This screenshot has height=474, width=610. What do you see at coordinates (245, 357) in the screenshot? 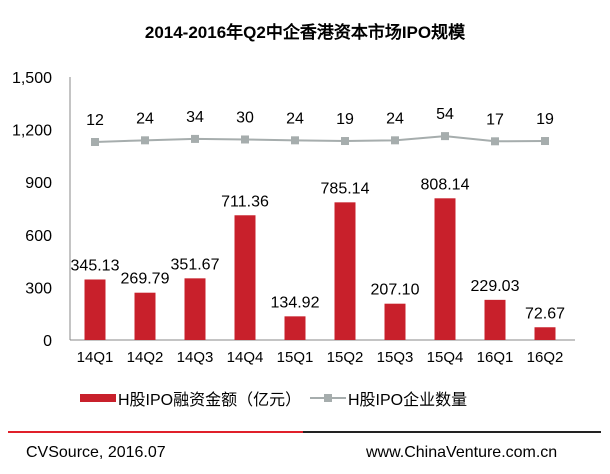
I see `x-tick-label: 14Q4` at bounding box center [245, 357].